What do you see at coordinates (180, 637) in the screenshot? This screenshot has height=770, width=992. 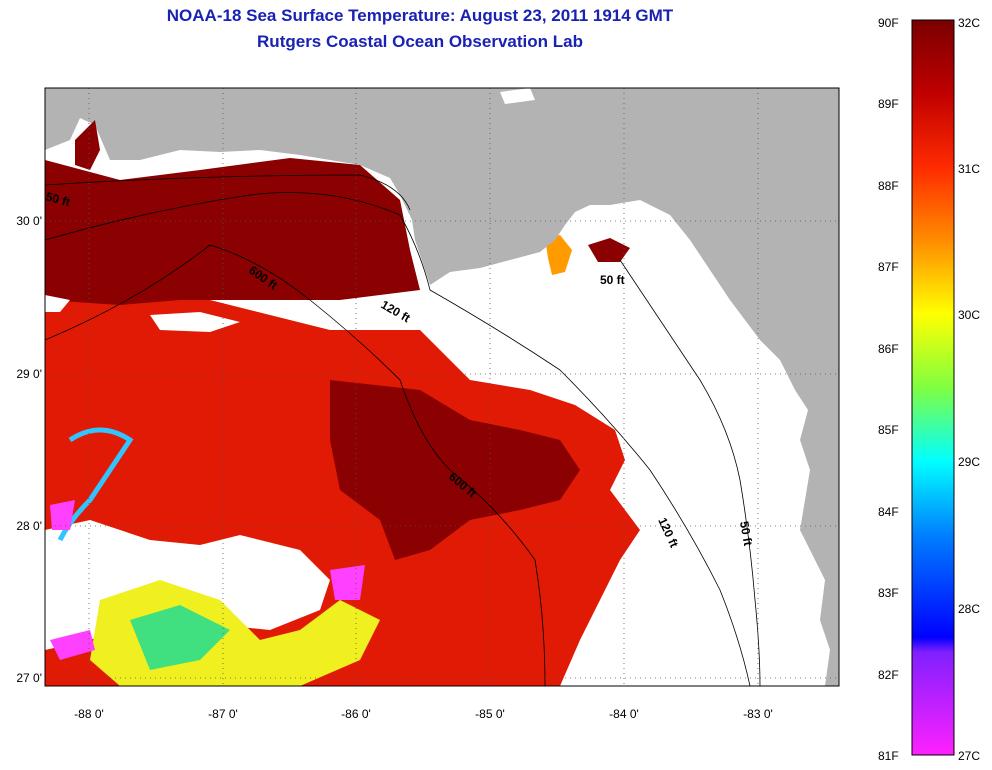 I see `cool-water-core` at bounding box center [180, 637].